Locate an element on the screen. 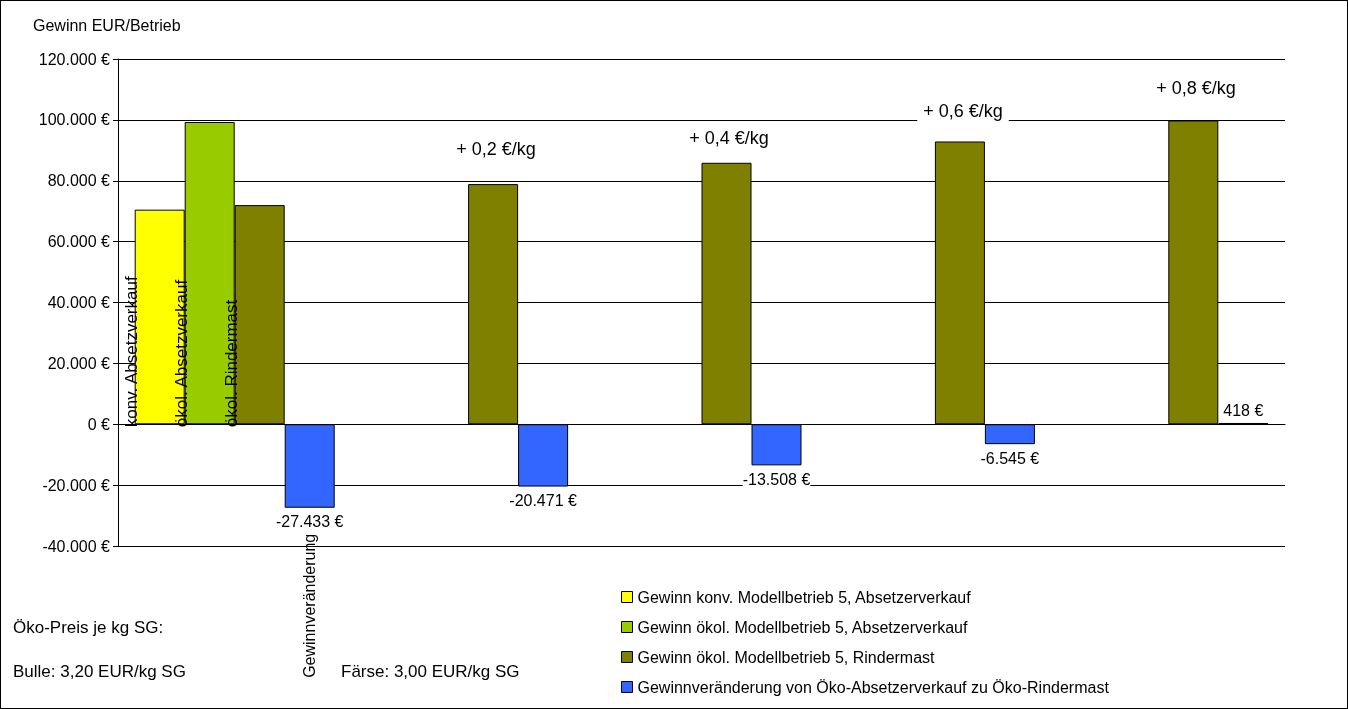  legend-label: Gewinnveränderung von Öko-Absetzerverkauf zu Öko-Rindermast is located at coordinates (873, 687).